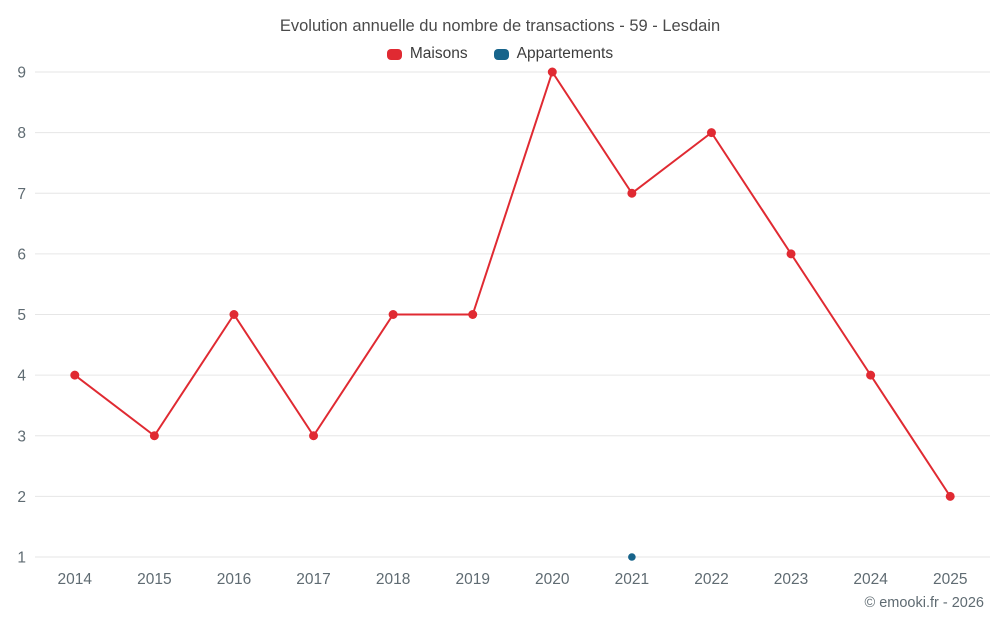  Describe the element at coordinates (438, 53) in the screenshot. I see `legend-label-maisons: Maisons` at that location.